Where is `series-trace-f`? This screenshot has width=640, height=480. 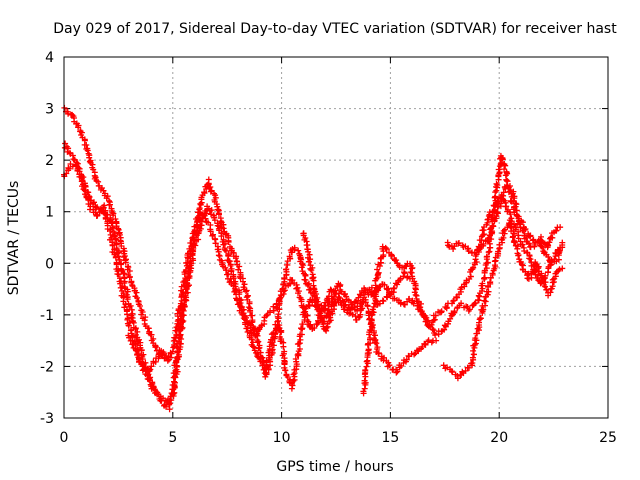
series-trace-f is located at coordinates (462, 295).